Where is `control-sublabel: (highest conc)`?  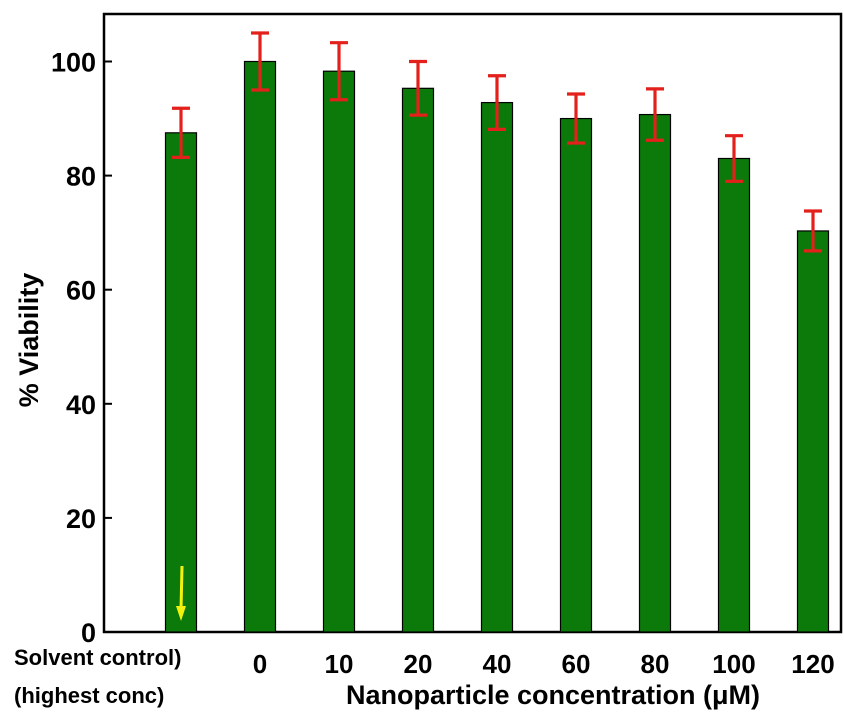 control-sublabel: (highest conc) is located at coordinates (89, 695).